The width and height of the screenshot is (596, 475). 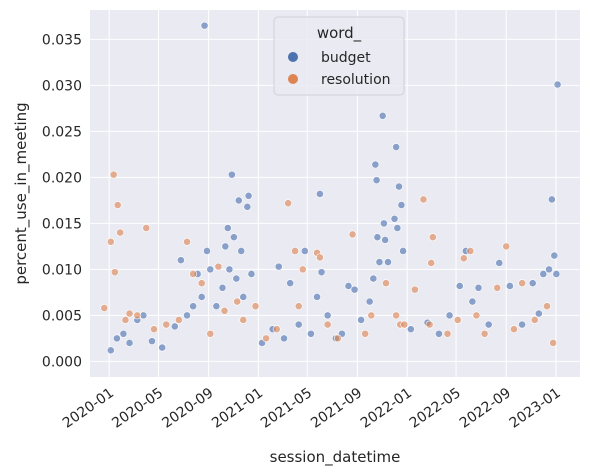 I want to click on x-tick-label: 2020-09, so click(x=187, y=408).